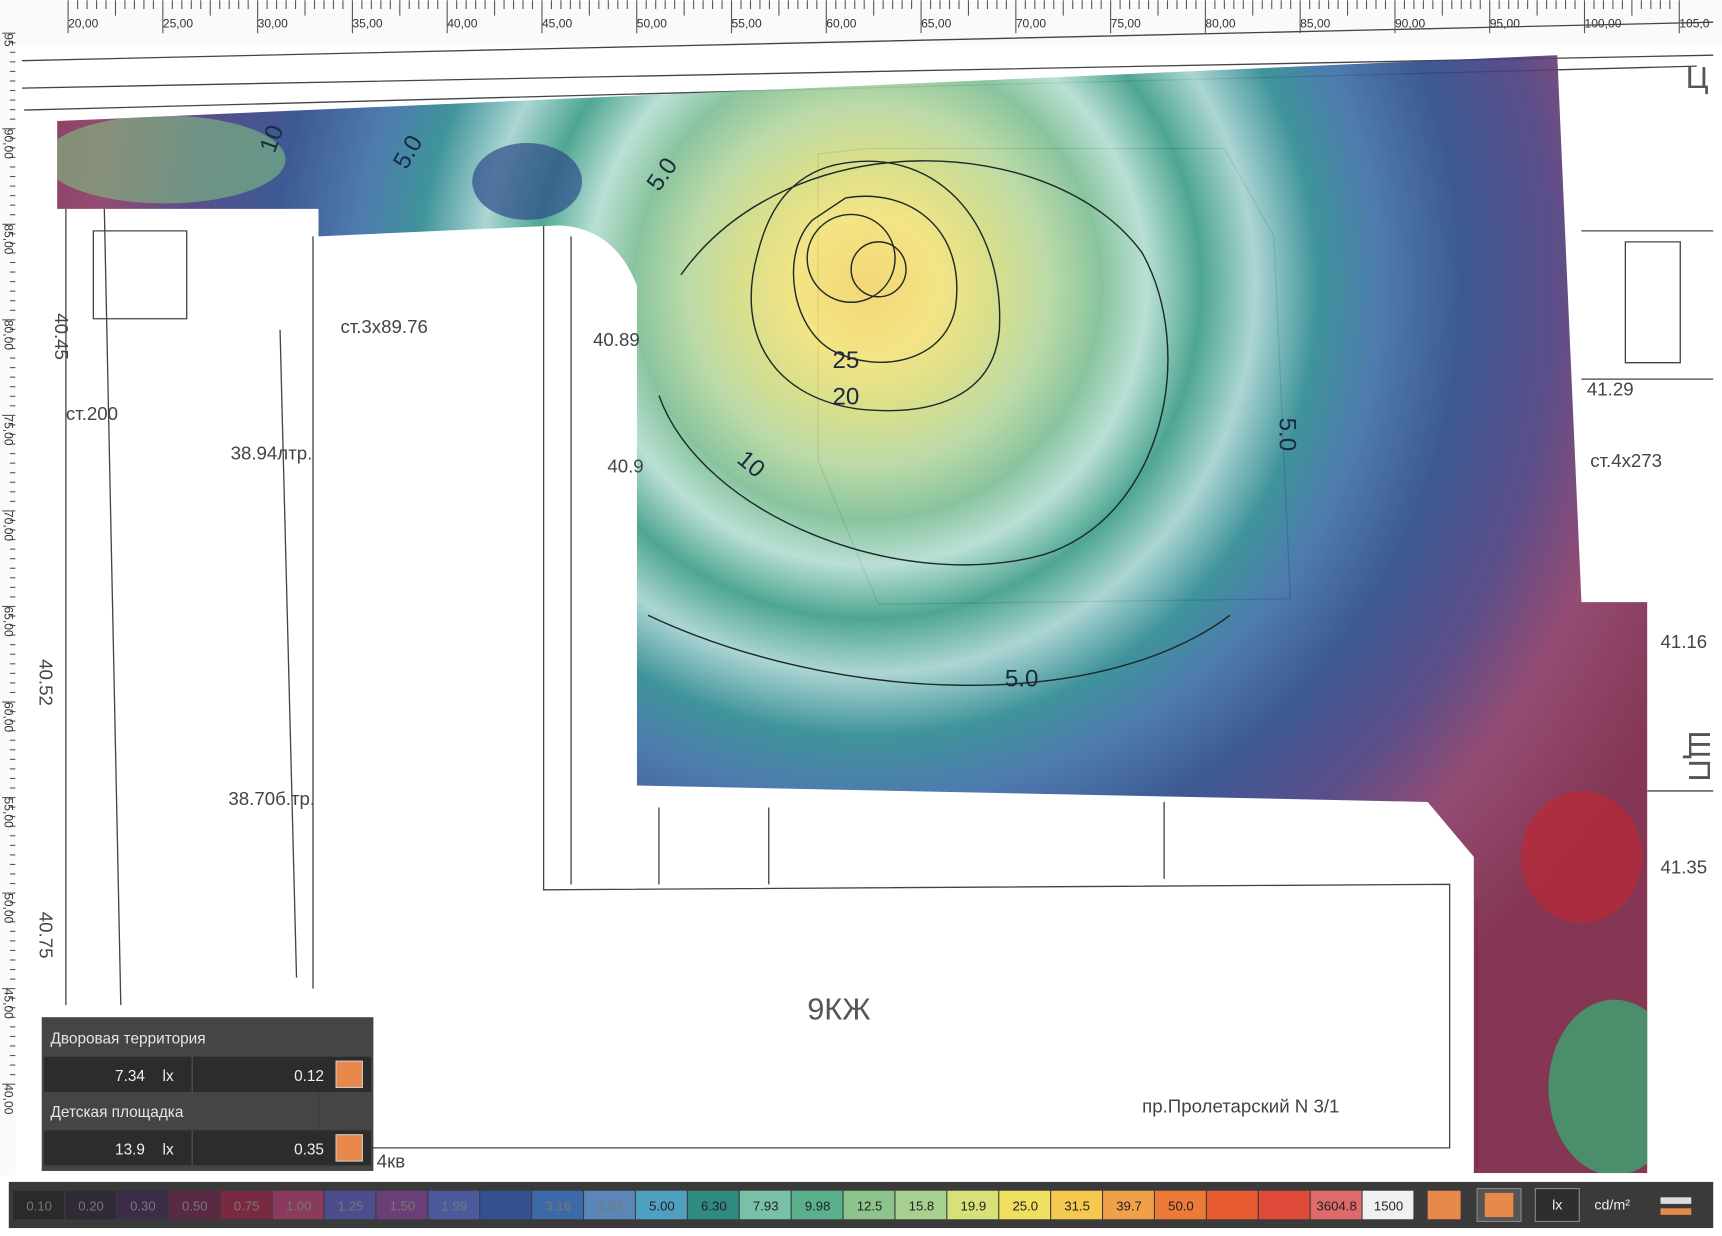 Image resolution: width=1722 pixels, height=1236 pixels. I want to click on legend-label: 1.25, so click(351, 1205).